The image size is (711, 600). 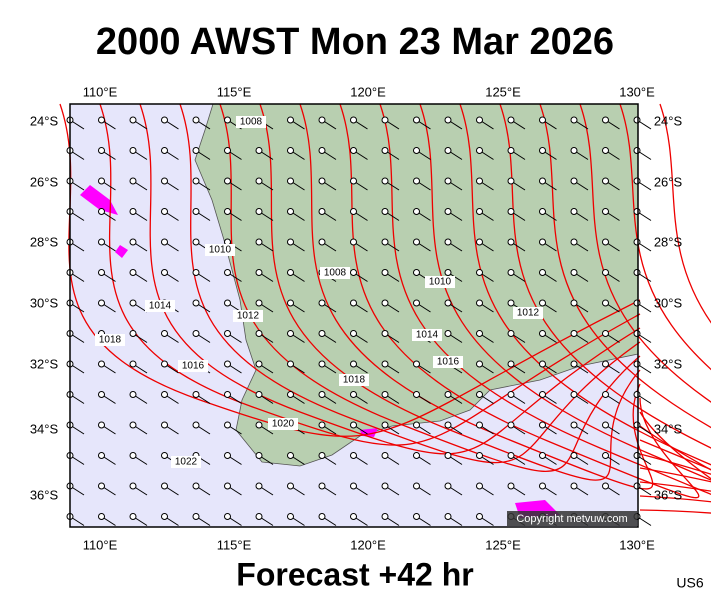 What do you see at coordinates (335, 273) in the screenshot?
I see `isobar-label: 1008` at bounding box center [335, 273].